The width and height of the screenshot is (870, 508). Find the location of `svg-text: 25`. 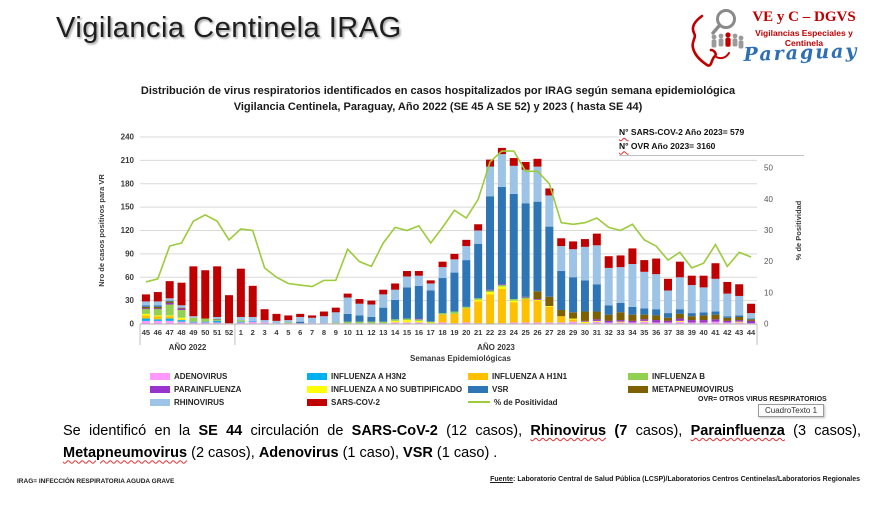

svg-text: 25 is located at coordinates (525, 332).